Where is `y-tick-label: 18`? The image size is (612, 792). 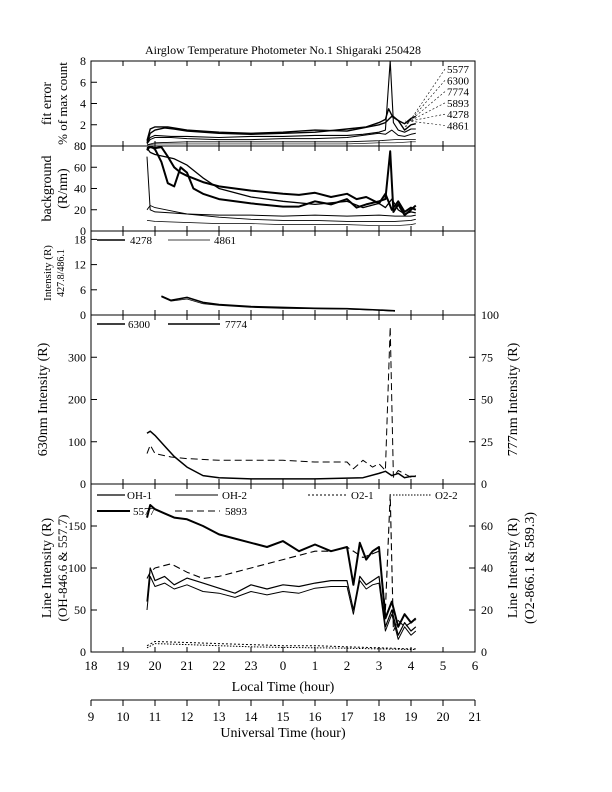 y-tick-label: 18 is located at coordinates (80, 239).